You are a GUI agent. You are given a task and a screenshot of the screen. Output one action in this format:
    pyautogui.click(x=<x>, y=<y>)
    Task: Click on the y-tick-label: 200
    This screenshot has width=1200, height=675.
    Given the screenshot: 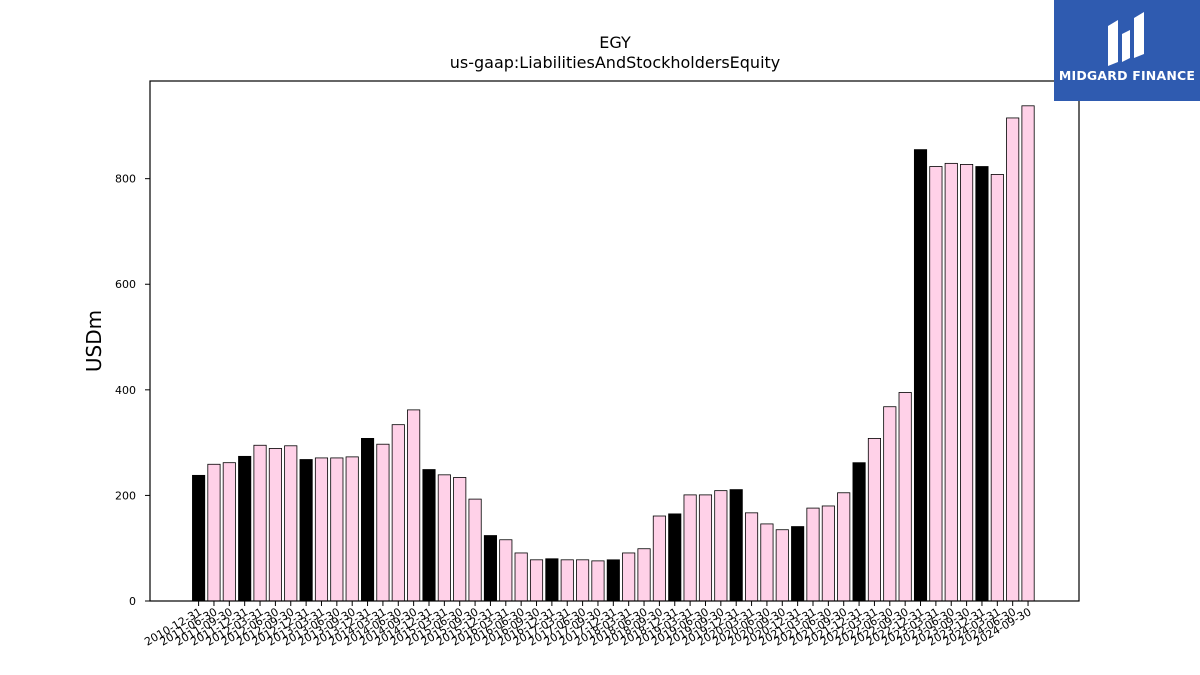 What is the action you would take?
    pyautogui.click(x=125, y=495)
    